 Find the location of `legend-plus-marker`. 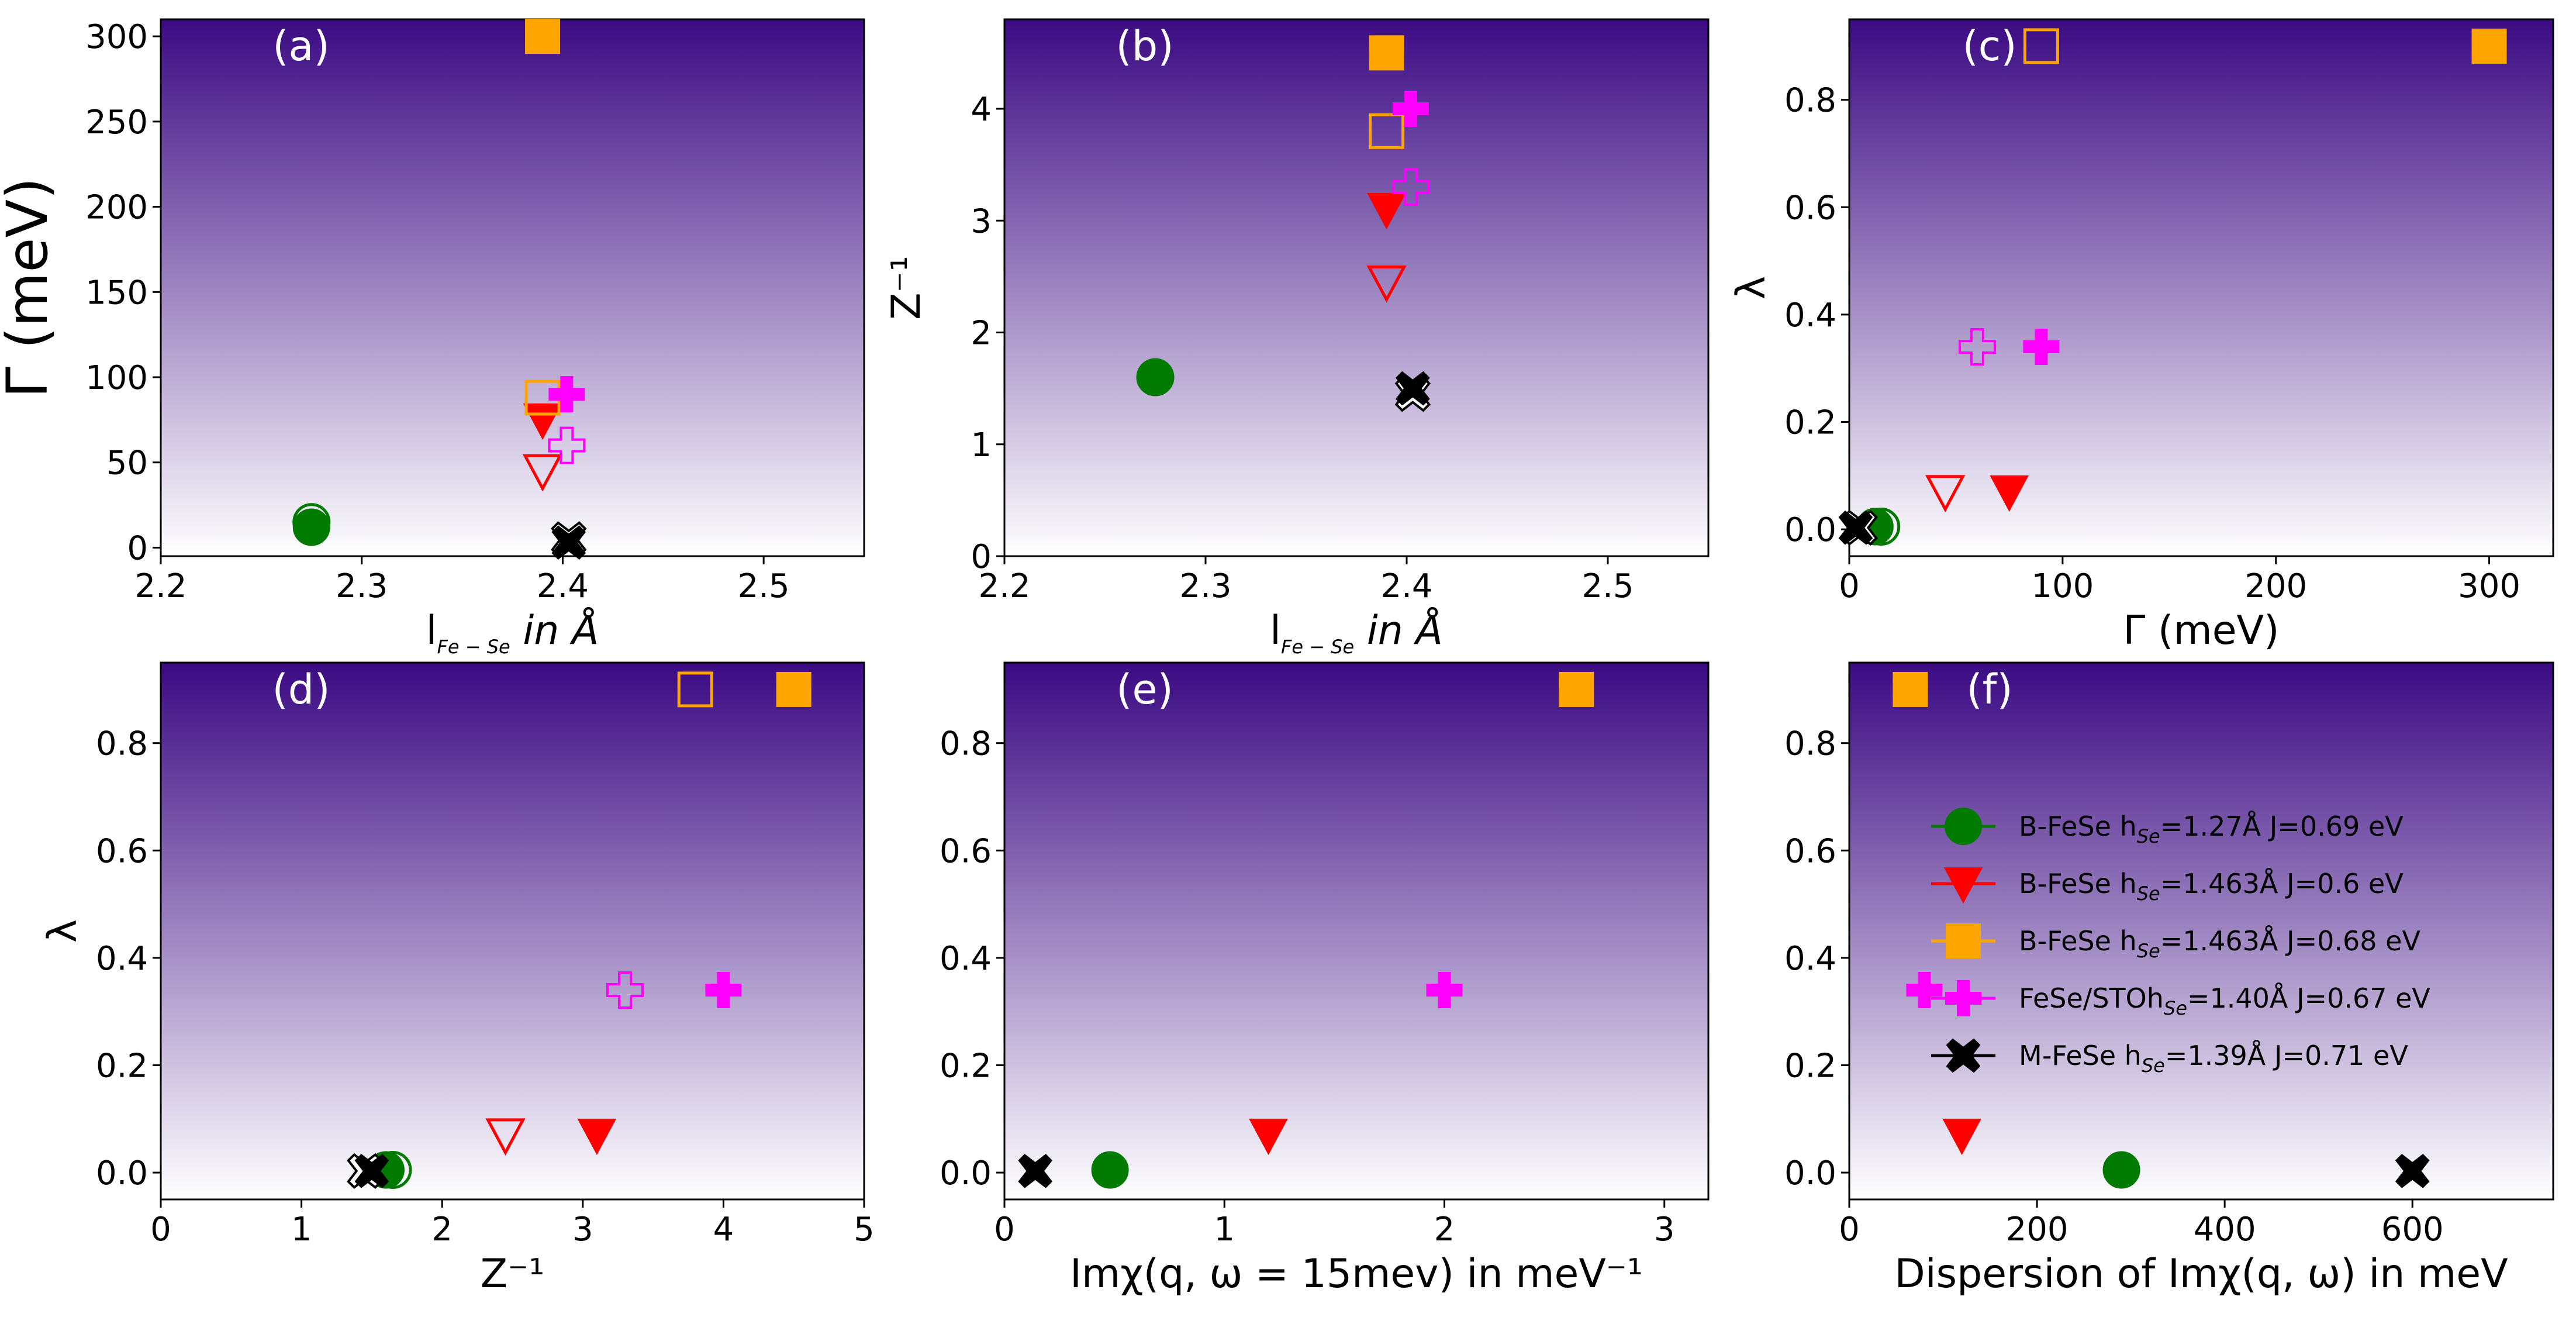

legend-plus-marker is located at coordinates (1963, 998).